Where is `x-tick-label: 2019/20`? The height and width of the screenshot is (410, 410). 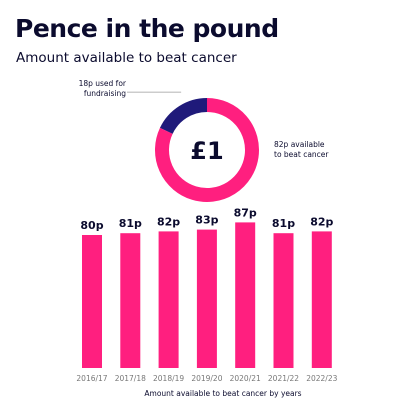
x-tick-label: 2019/20 is located at coordinates (206, 378).